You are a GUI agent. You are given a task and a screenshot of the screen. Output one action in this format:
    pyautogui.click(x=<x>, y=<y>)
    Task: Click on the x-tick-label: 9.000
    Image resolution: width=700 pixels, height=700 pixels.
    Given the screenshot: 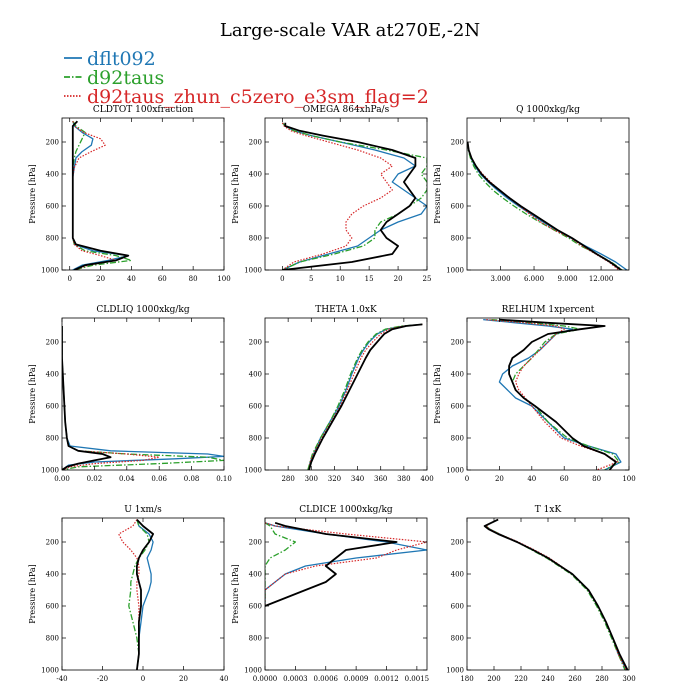 What is the action you would take?
    pyautogui.click(x=568, y=279)
    